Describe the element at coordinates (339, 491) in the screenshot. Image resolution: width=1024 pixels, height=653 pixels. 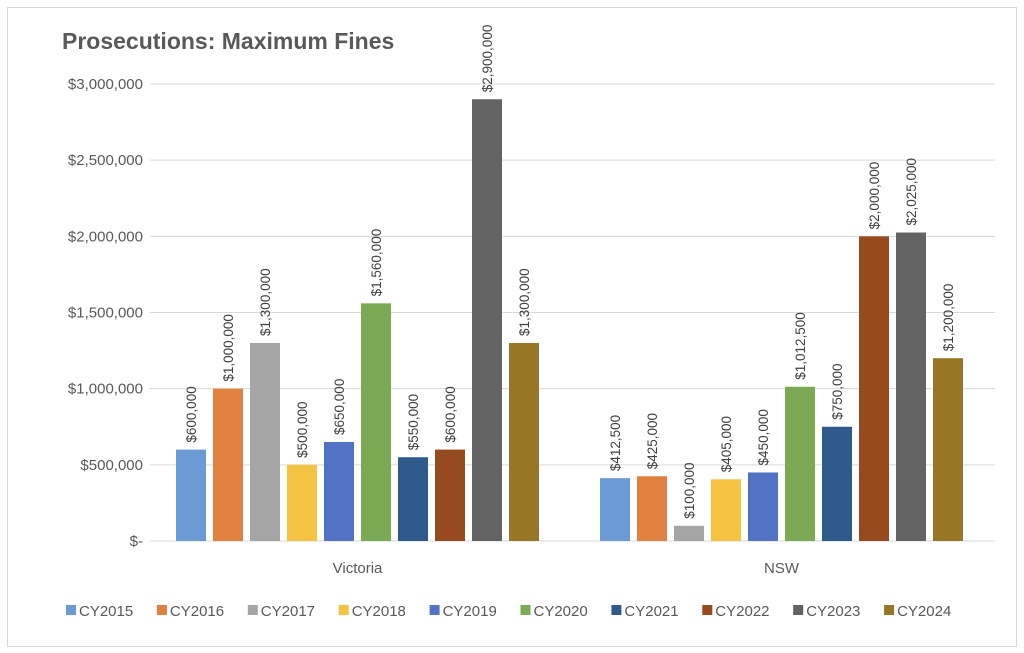
I see `bar-cy2019-victoria` at that location.